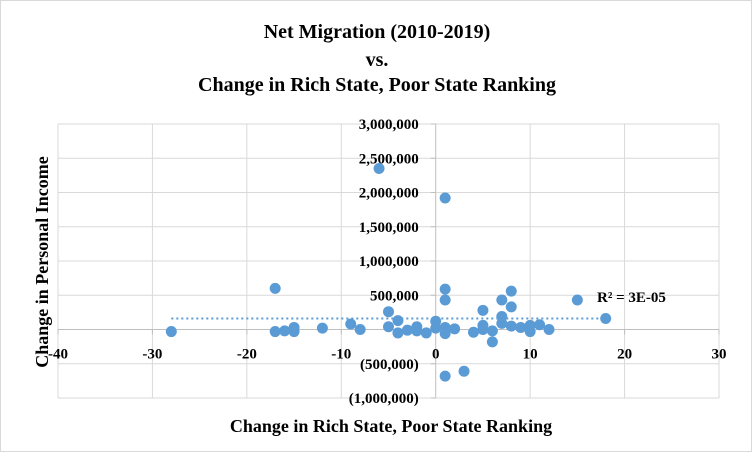 This screenshot has width=752, height=453. I want to click on x-tick-label: 10, so click(530, 355).